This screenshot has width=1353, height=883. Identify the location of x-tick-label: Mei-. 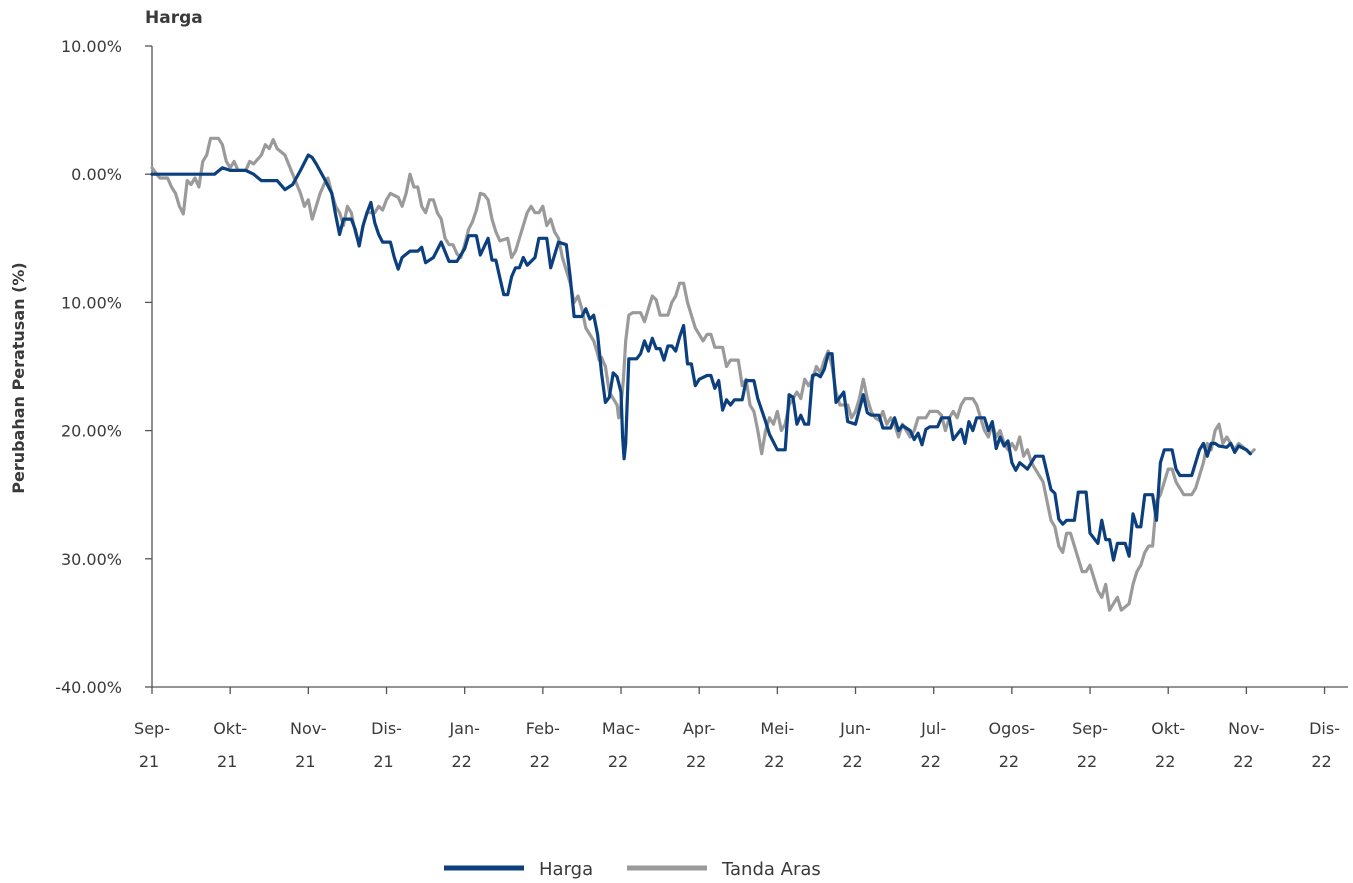
(777, 728).